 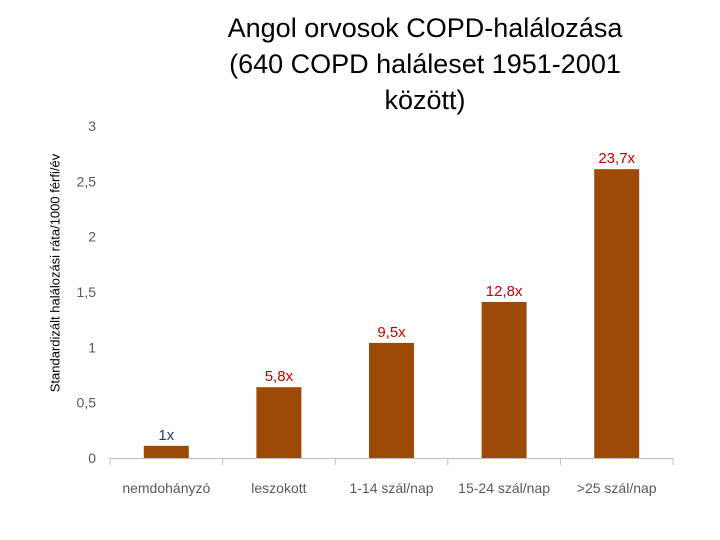 What do you see at coordinates (92, 237) in the screenshot?
I see `y-tick-label: 2` at bounding box center [92, 237].